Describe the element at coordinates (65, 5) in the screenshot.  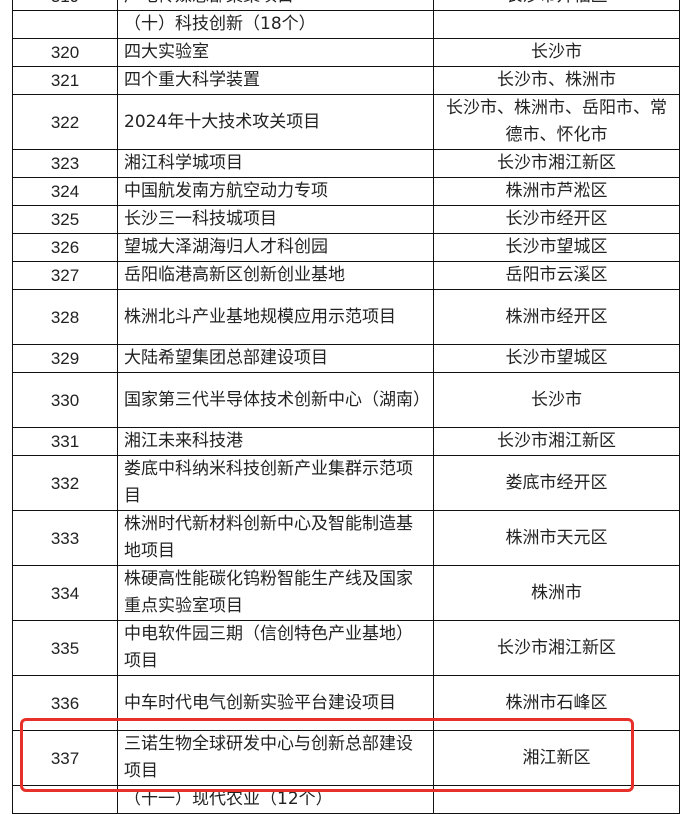
I see `row-number: 319` at that location.